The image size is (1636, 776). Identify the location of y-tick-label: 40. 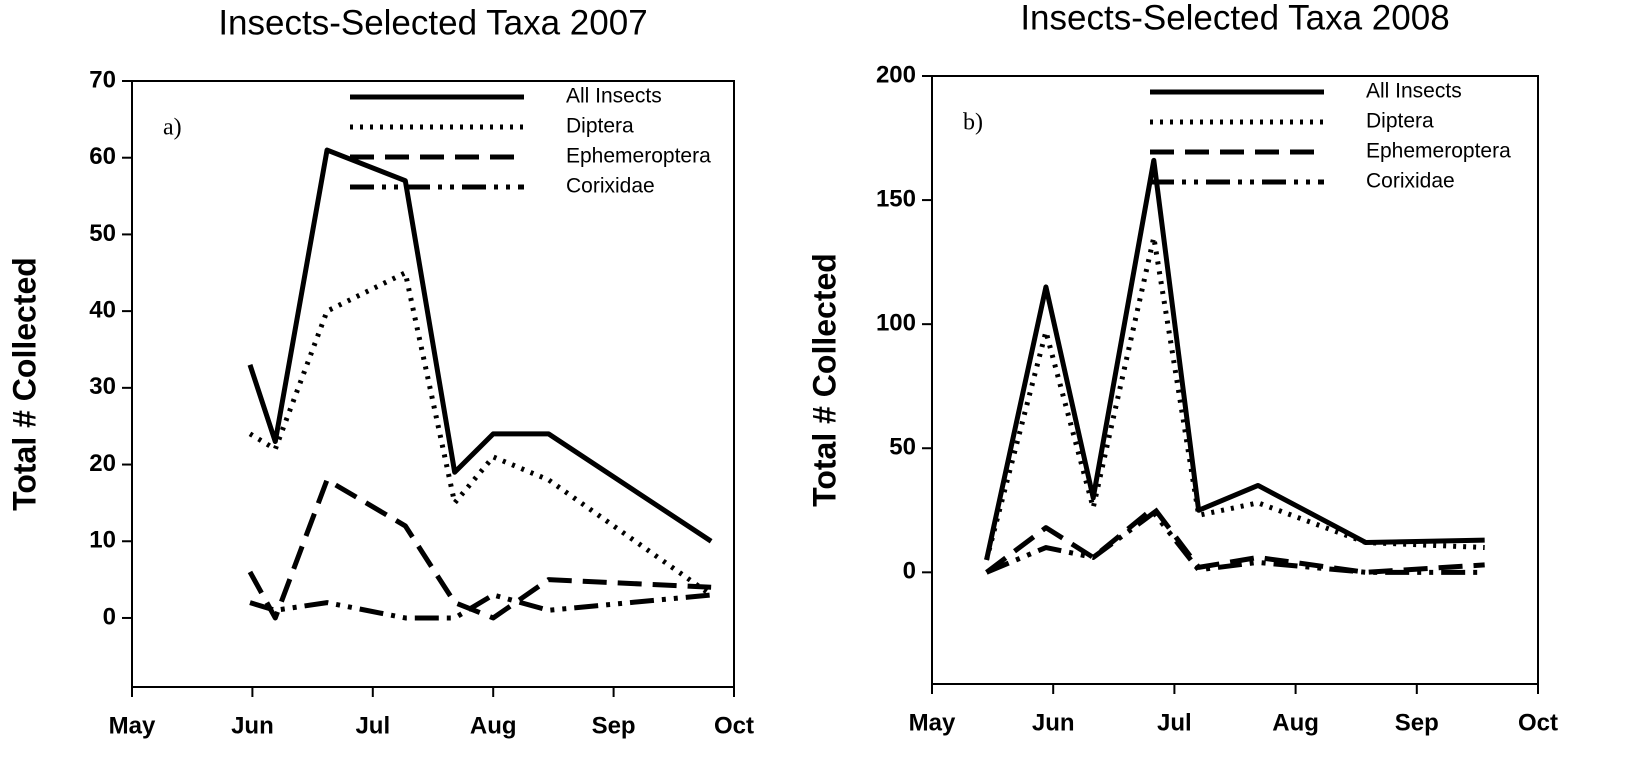
(102, 309).